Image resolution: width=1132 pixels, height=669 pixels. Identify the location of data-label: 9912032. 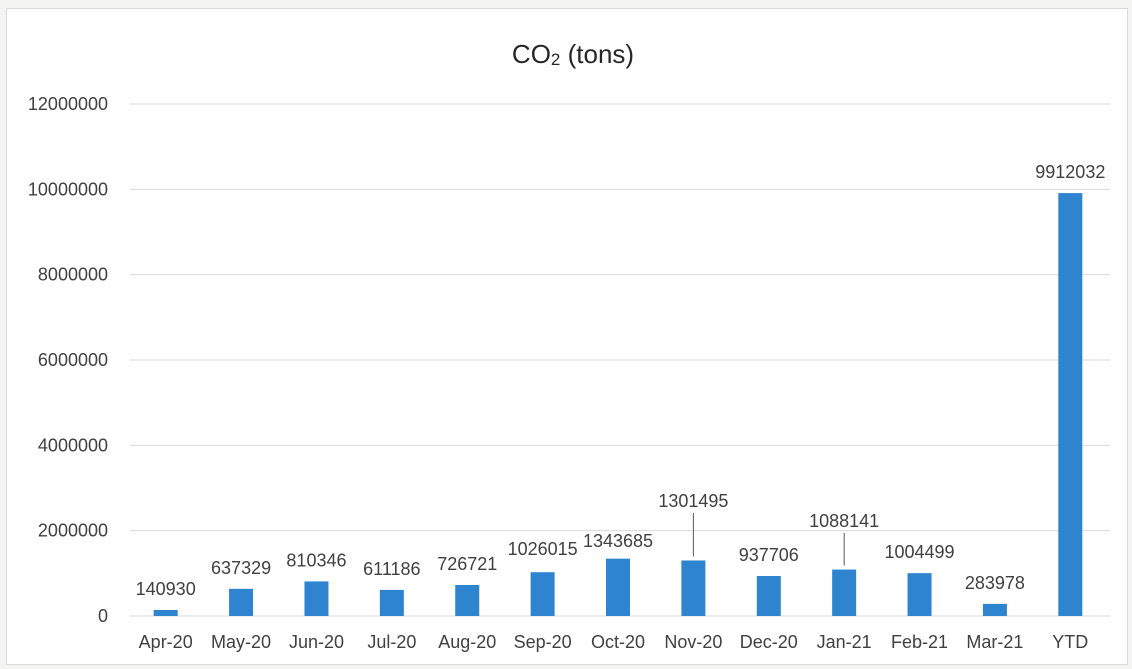
(1070, 172).